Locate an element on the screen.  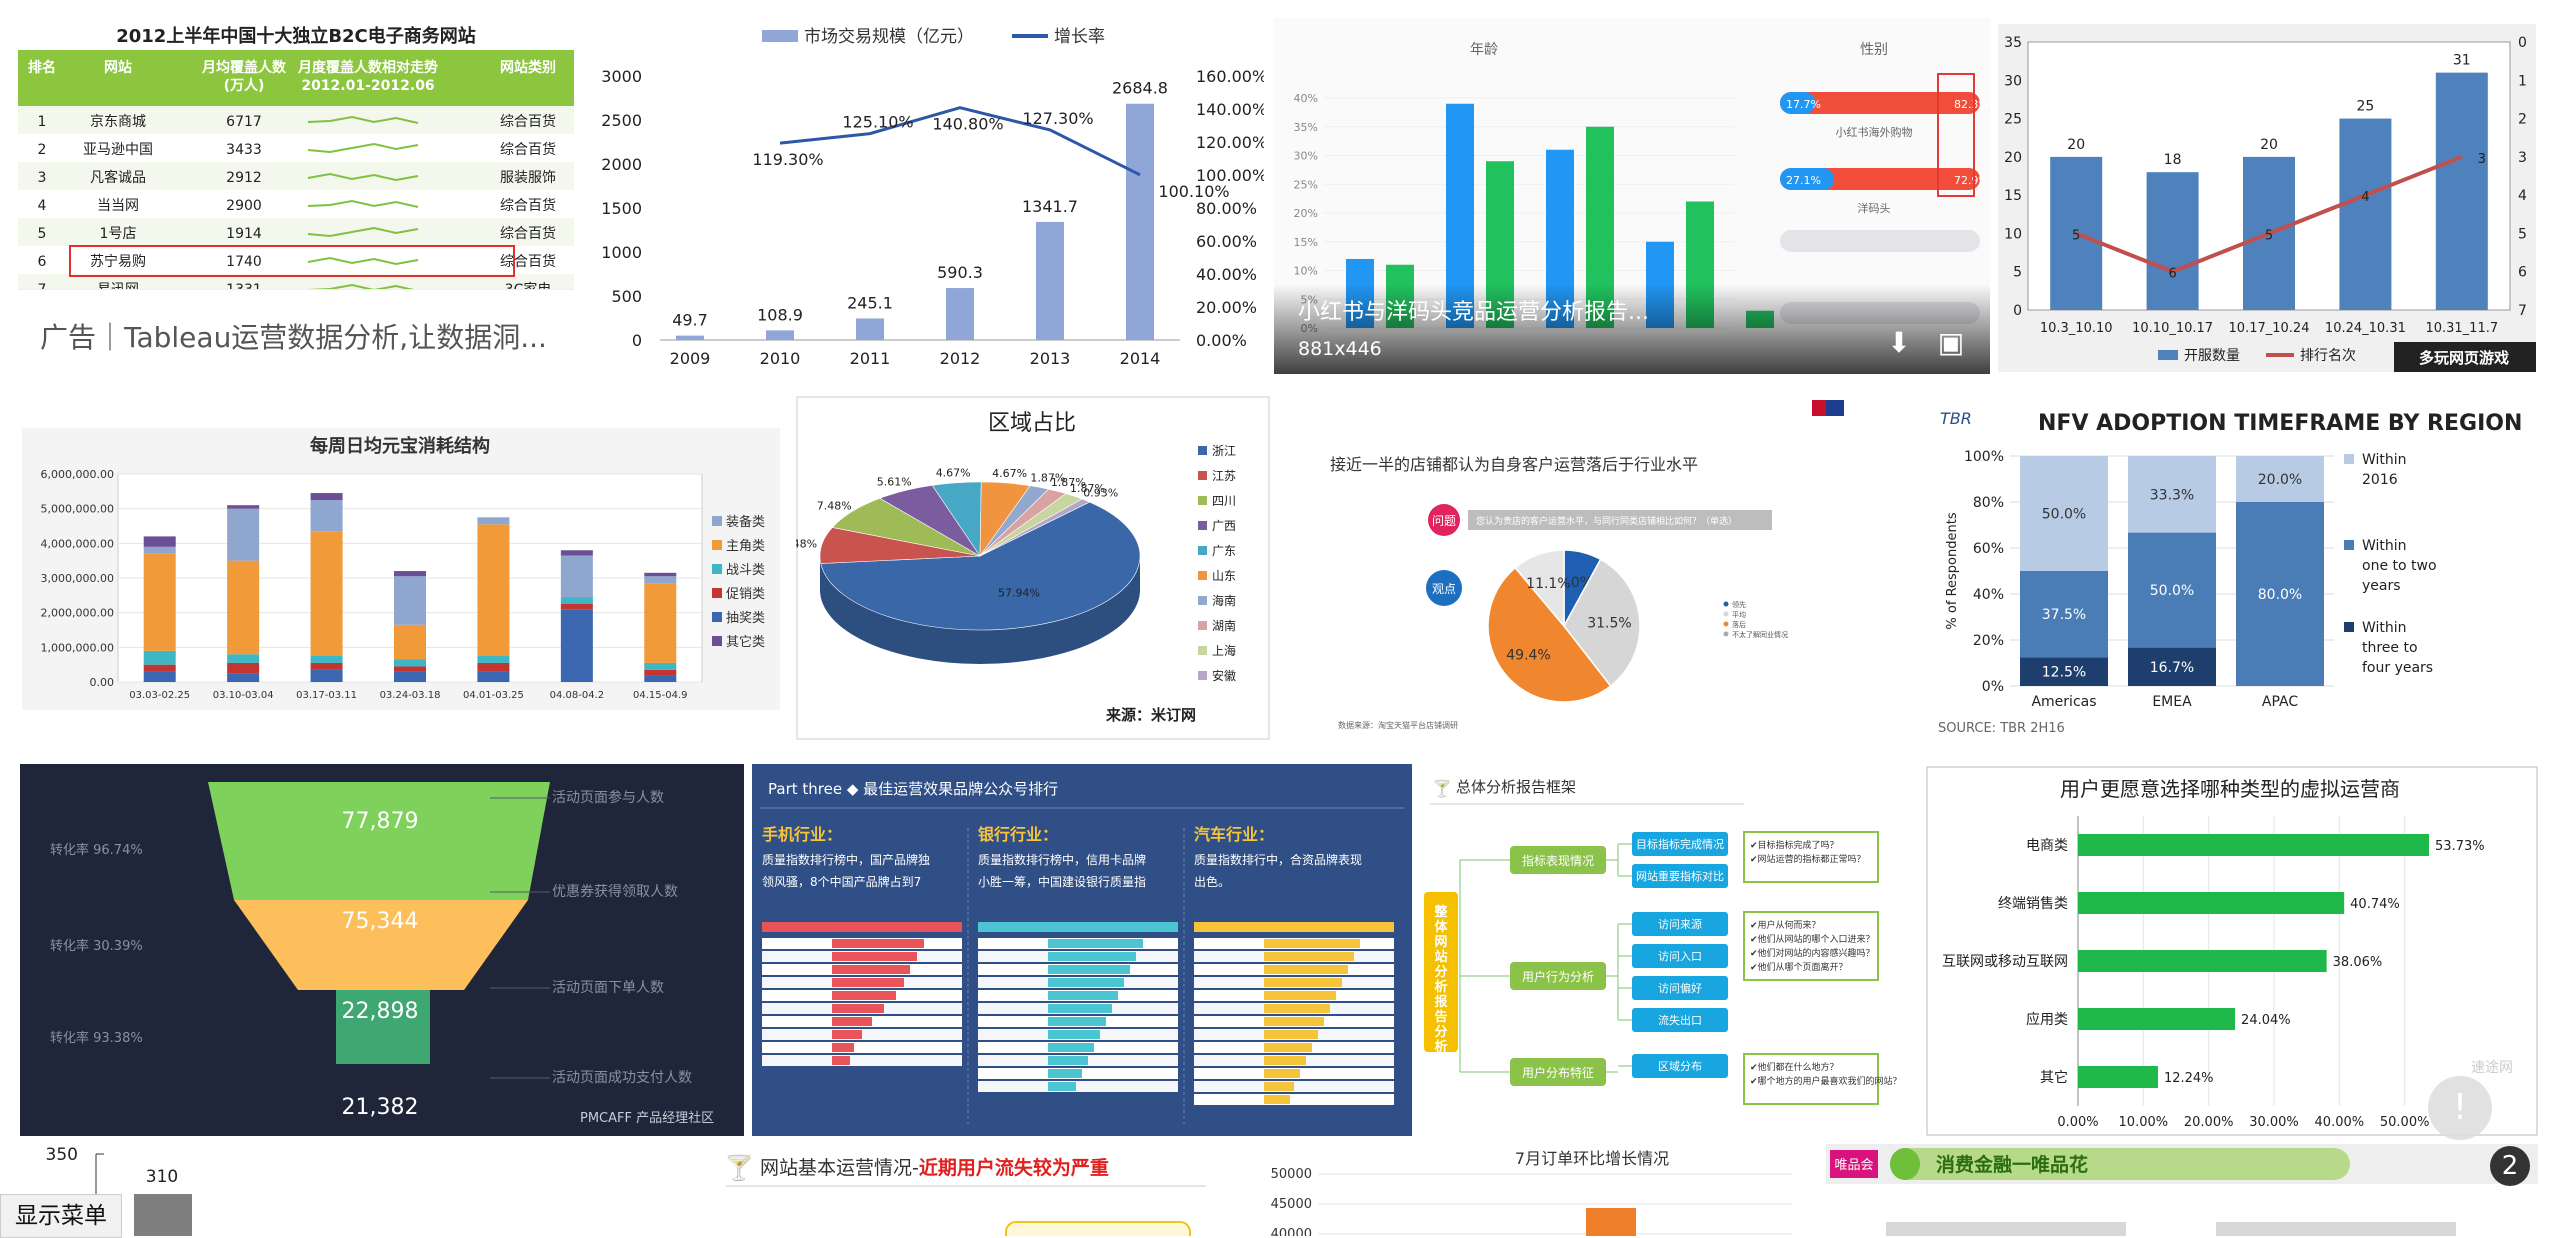
slice-label: 1.87% is located at coordinates (1047, 478).